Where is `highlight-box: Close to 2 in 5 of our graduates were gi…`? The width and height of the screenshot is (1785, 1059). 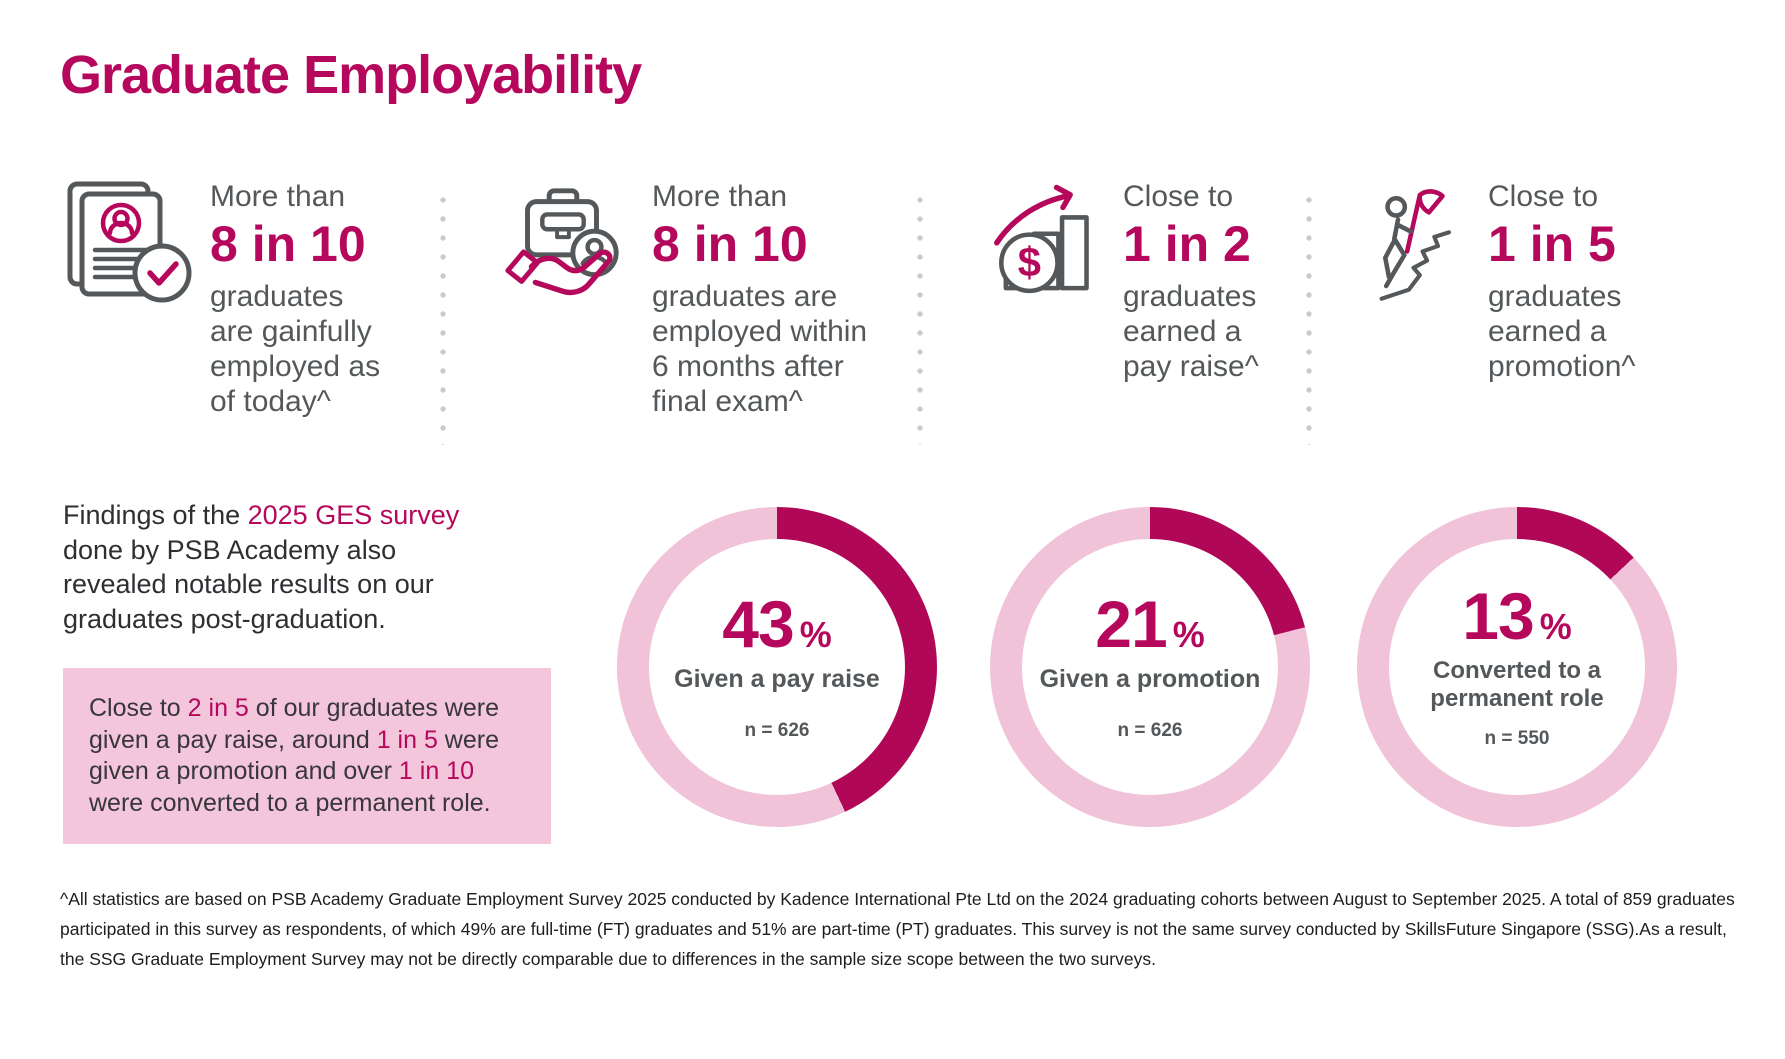
highlight-box: Close to 2 in 5 of our graduates were gi… is located at coordinates (307, 756).